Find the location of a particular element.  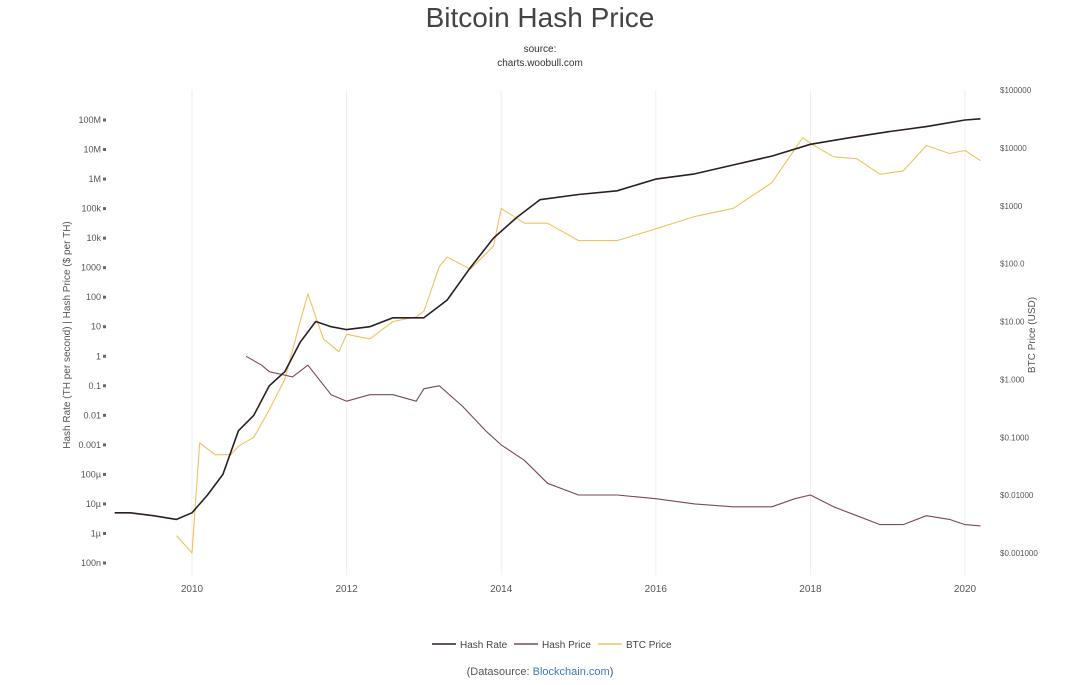

left-tick-label: 100µ is located at coordinates (91, 474).